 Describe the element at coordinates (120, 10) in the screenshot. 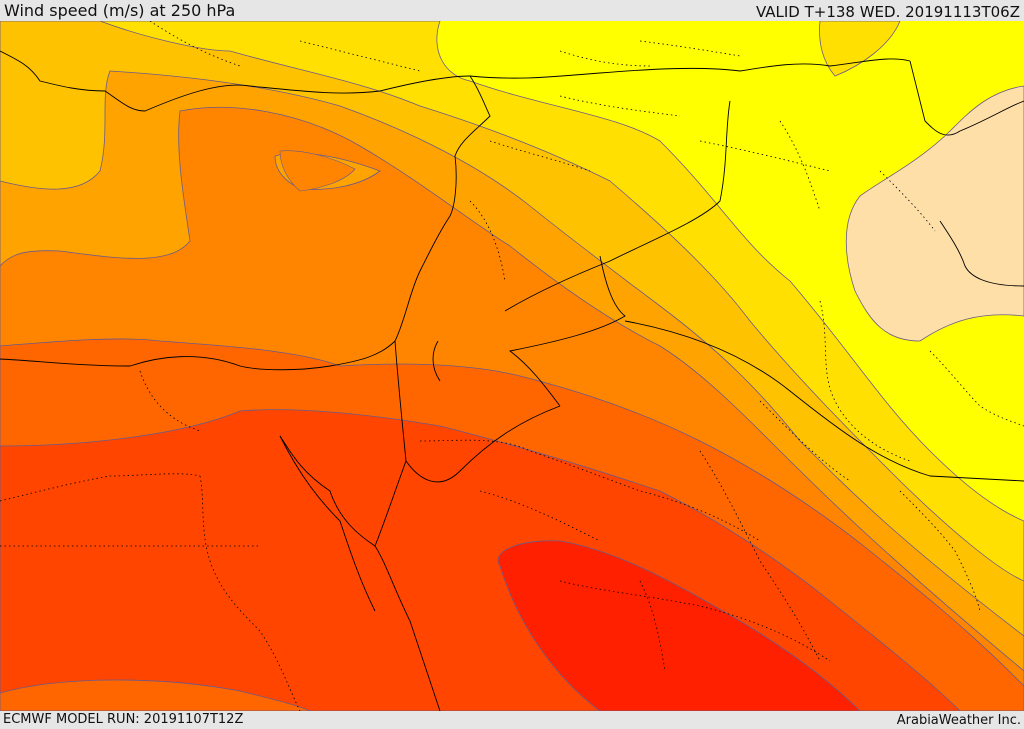

I see `map-title: Wind speed (m/s) at 250 hPa` at that location.